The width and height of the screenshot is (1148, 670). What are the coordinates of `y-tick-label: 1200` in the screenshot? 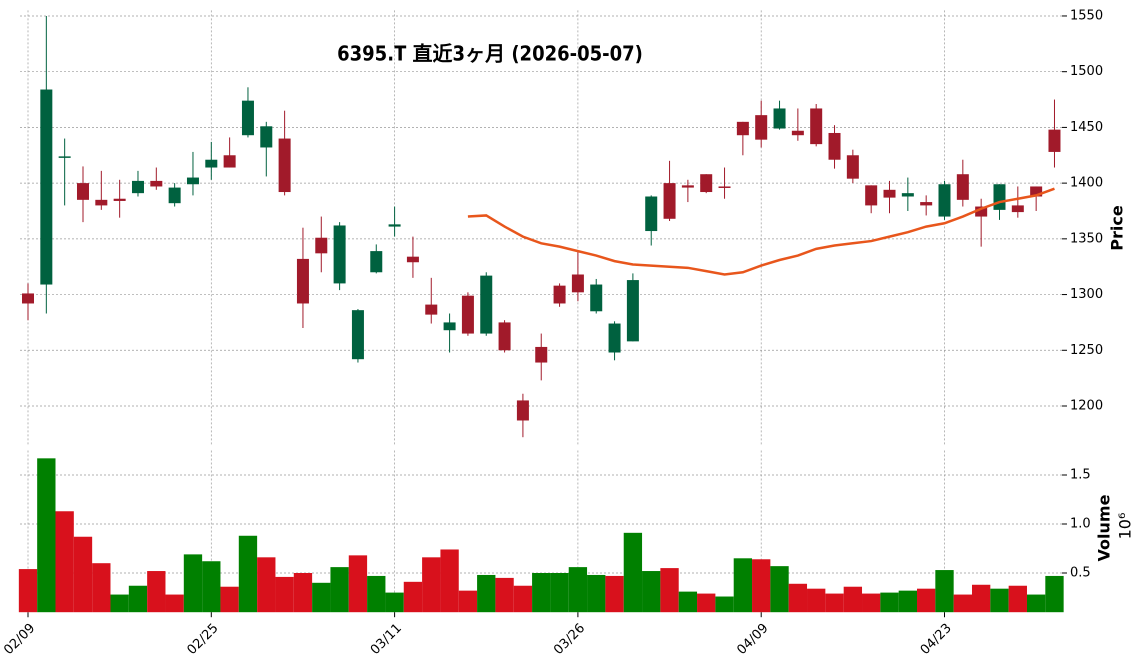 It's located at (1086, 405).